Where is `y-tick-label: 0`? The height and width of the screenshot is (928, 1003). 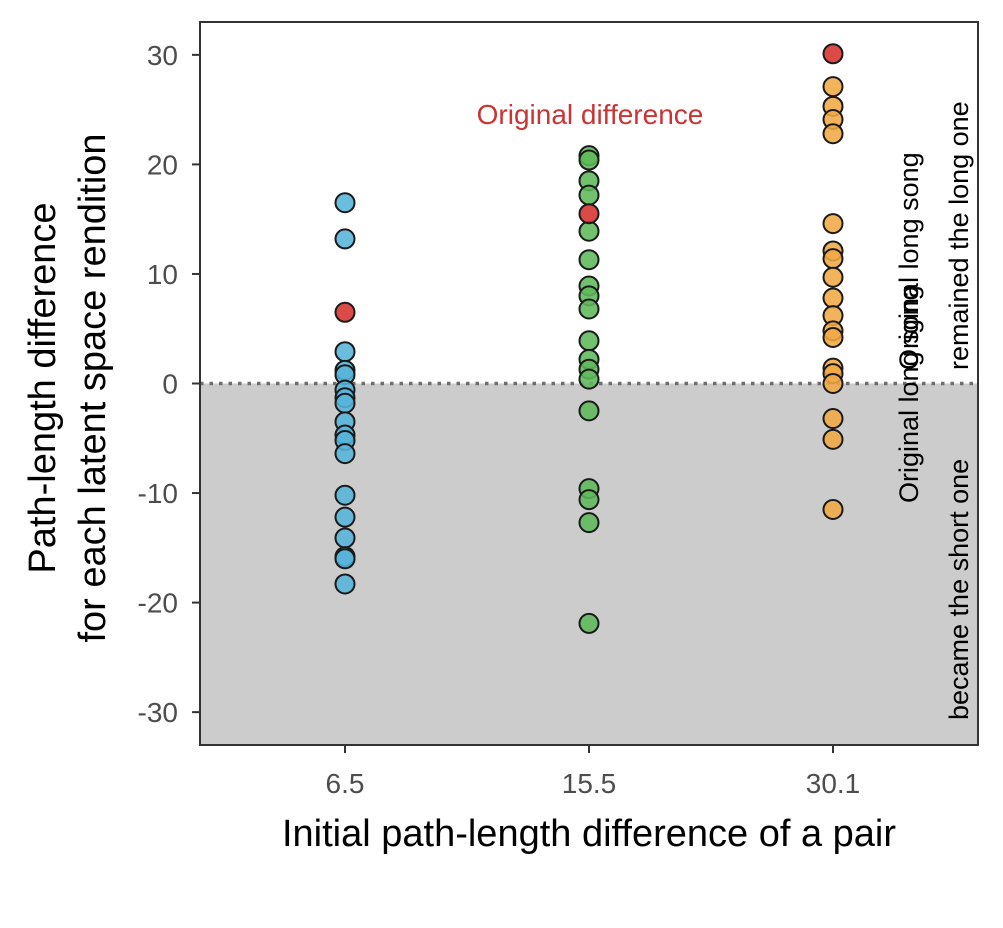 y-tick-label: 0 is located at coordinates (170, 384).